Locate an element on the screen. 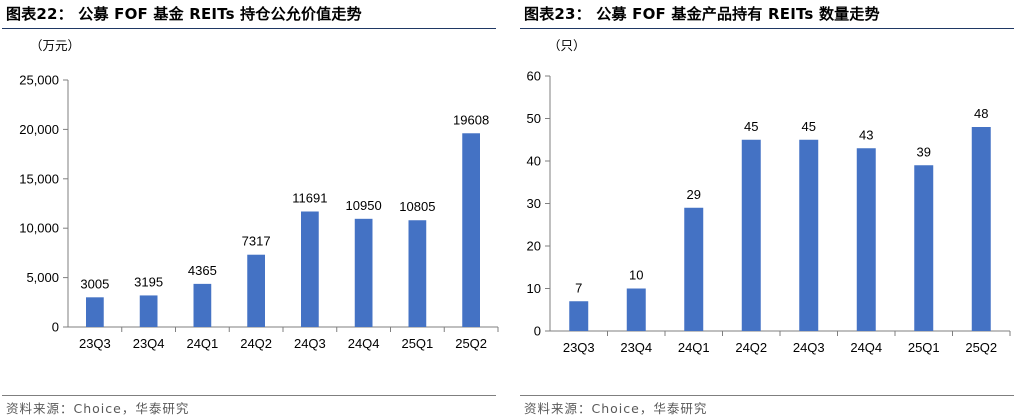  y-tick-label: 10 is located at coordinates (534, 288).